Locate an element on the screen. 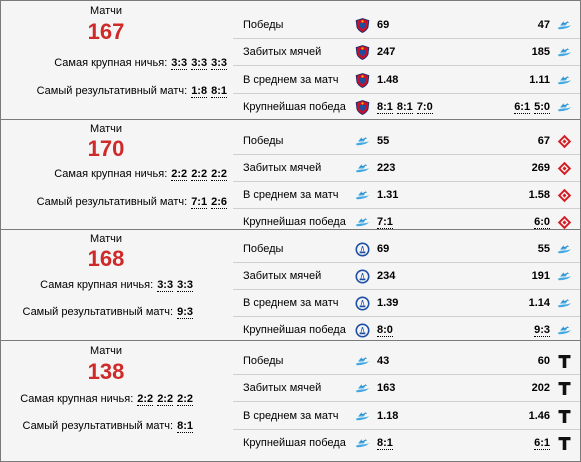 The width and height of the screenshot is (581, 462). team2-biggest-win: 6:0 is located at coordinates (542, 222).